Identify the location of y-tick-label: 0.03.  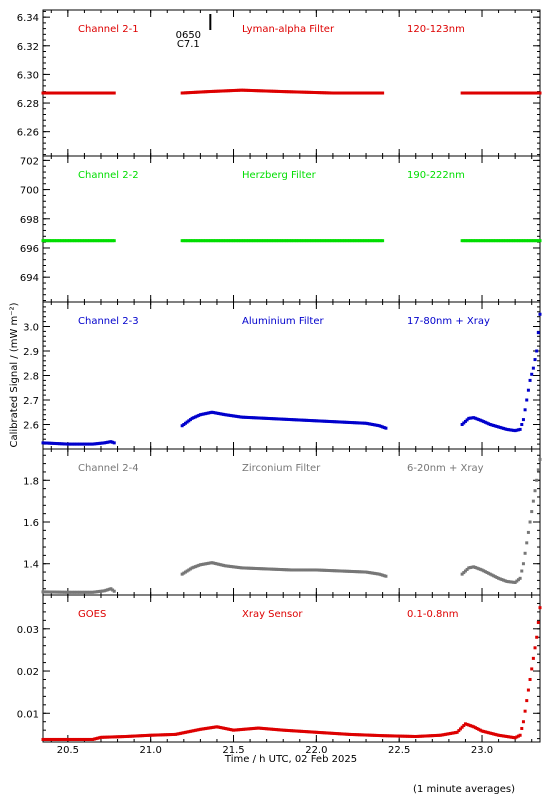
(28, 630).